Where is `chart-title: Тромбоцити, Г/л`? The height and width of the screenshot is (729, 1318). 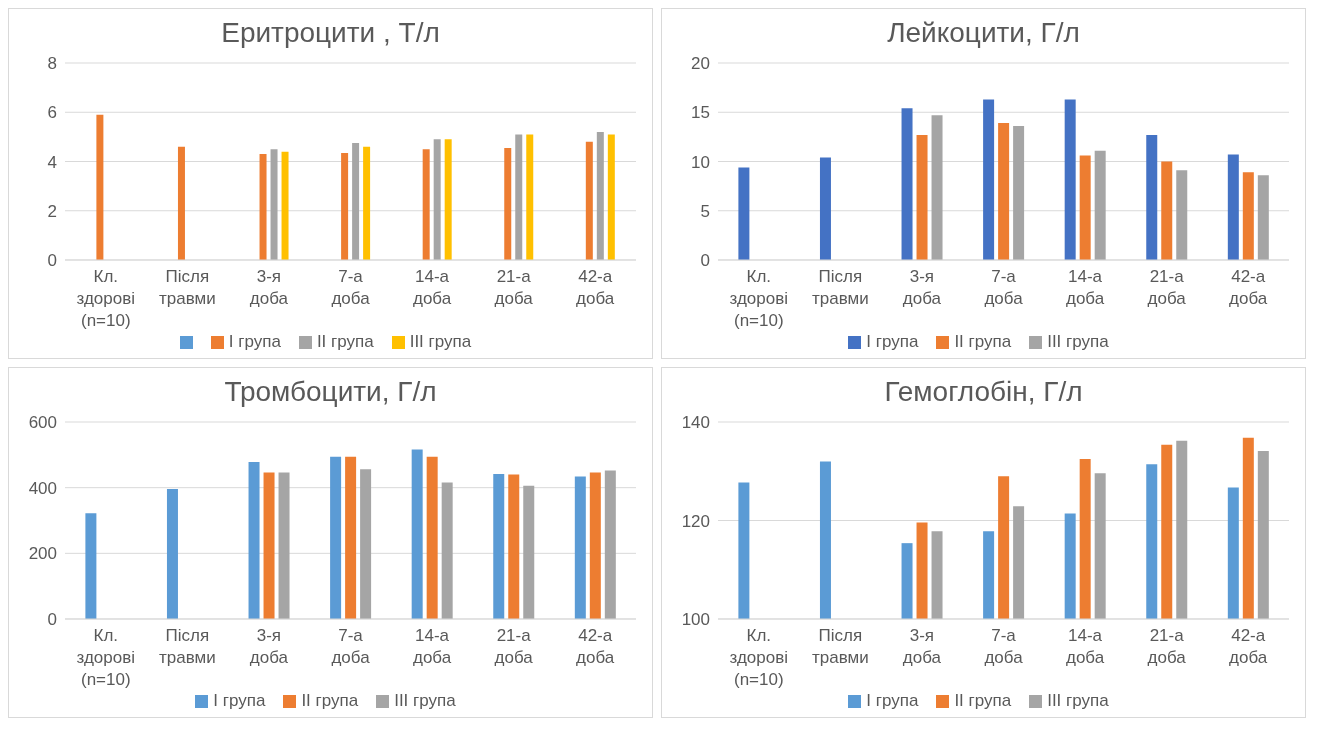 chart-title: Тромбоцити, Г/л is located at coordinates (330, 392).